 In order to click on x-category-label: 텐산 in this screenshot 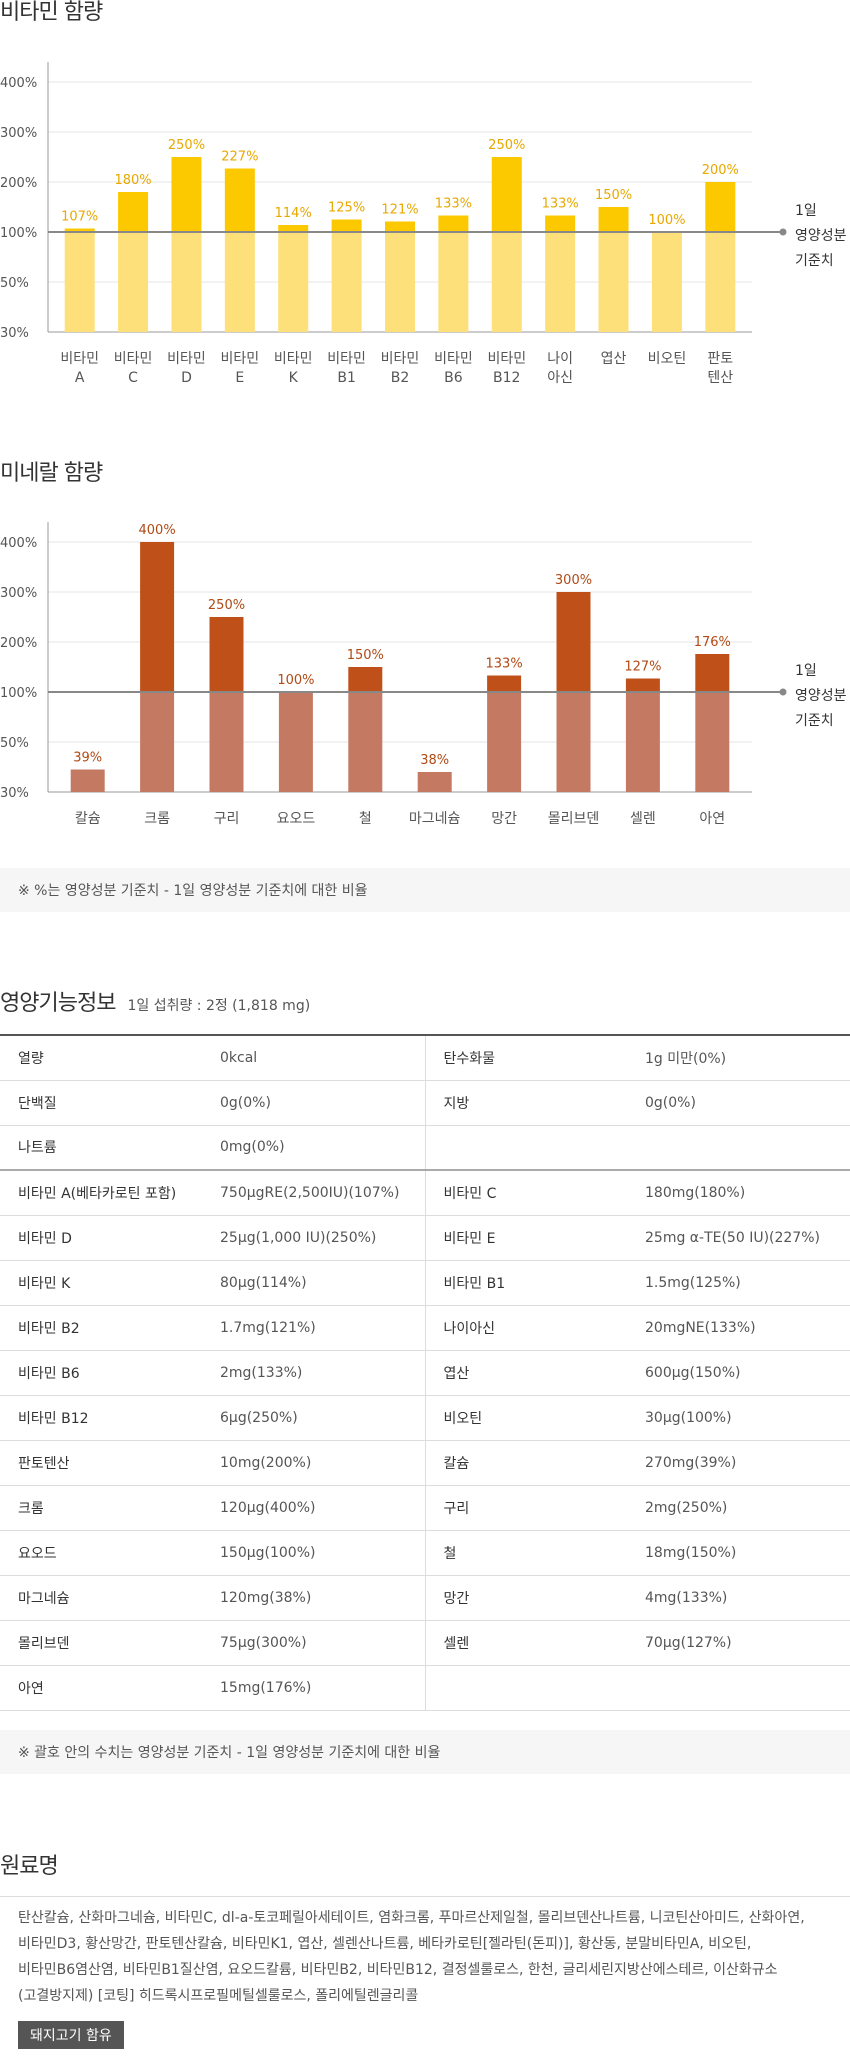, I will do `click(720, 378)`.